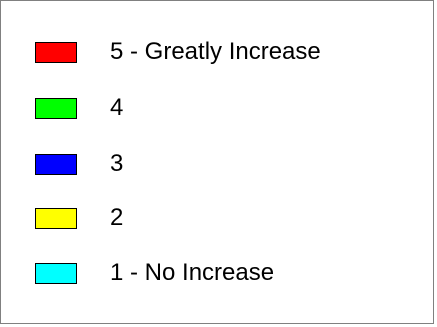 This screenshot has height=327, width=437. Describe the element at coordinates (117, 217) in the screenshot. I see `legend-label: 2` at that location.